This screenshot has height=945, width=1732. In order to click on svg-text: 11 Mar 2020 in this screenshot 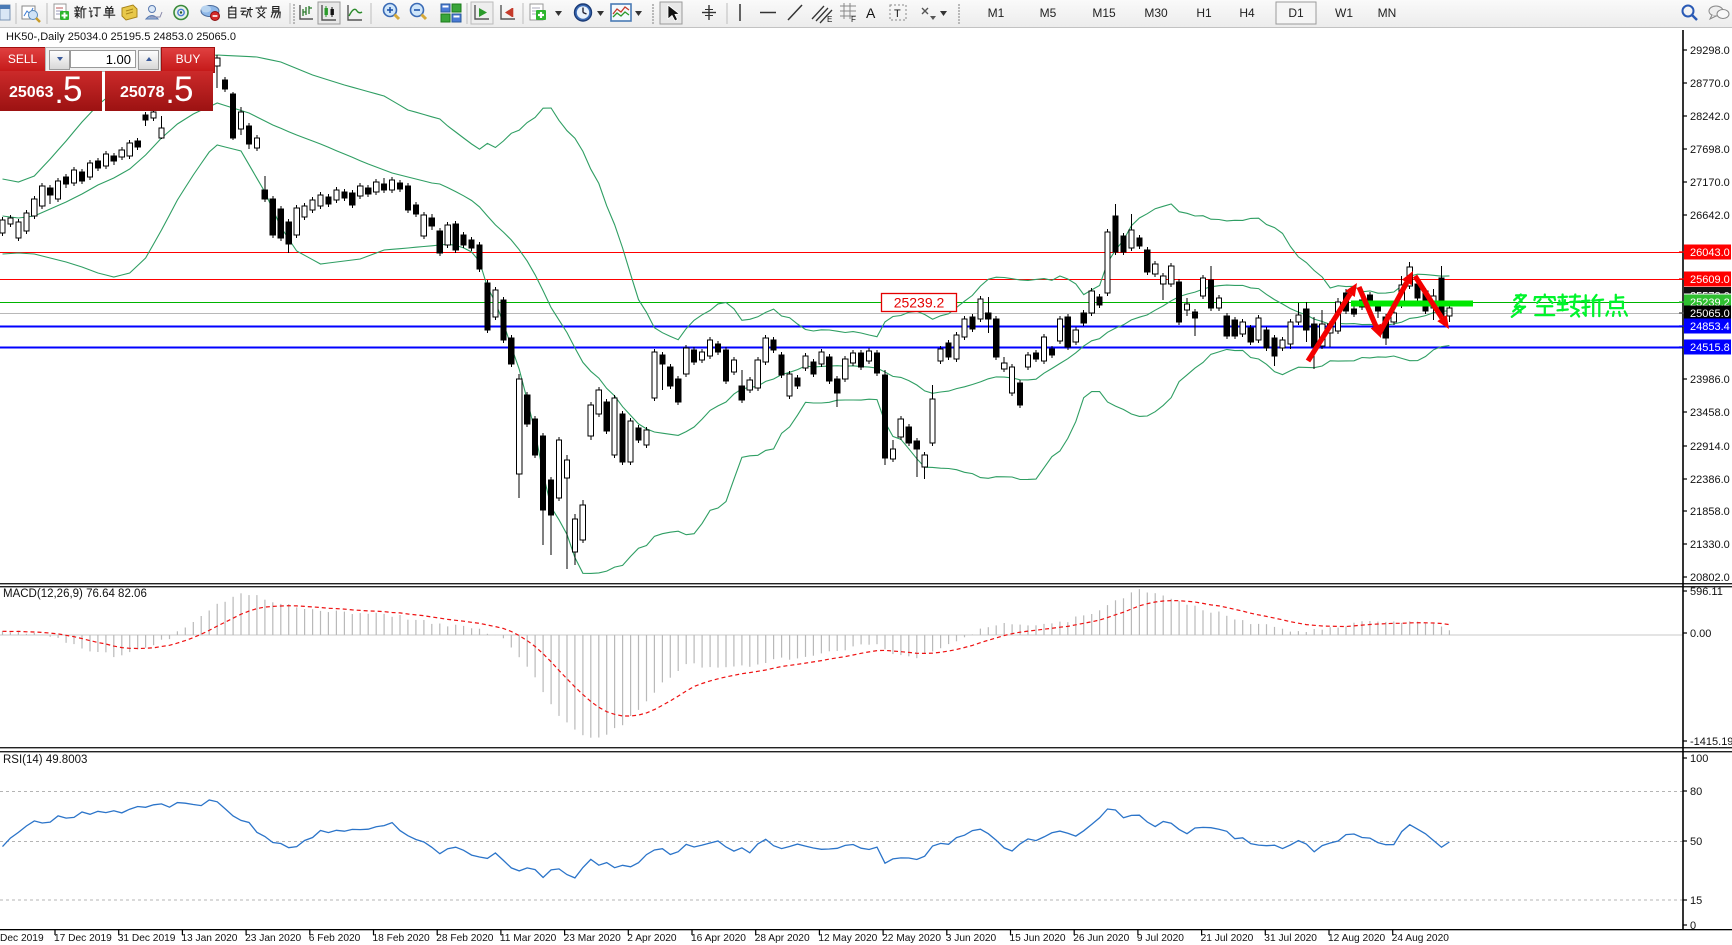, I will do `click(528, 938)`.